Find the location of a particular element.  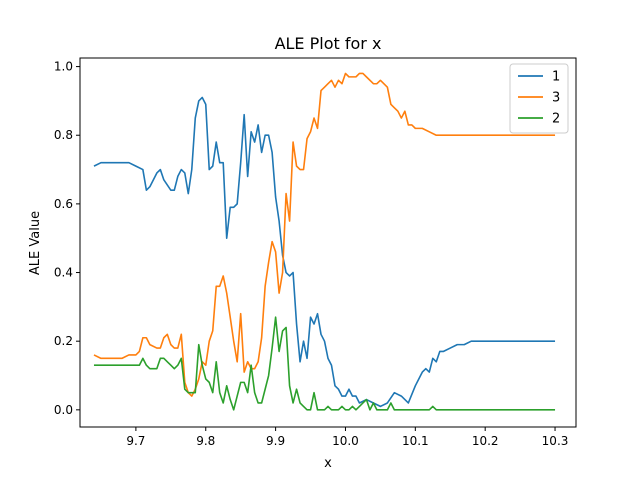

x-tick-label: 9.9 is located at coordinates (275, 441).